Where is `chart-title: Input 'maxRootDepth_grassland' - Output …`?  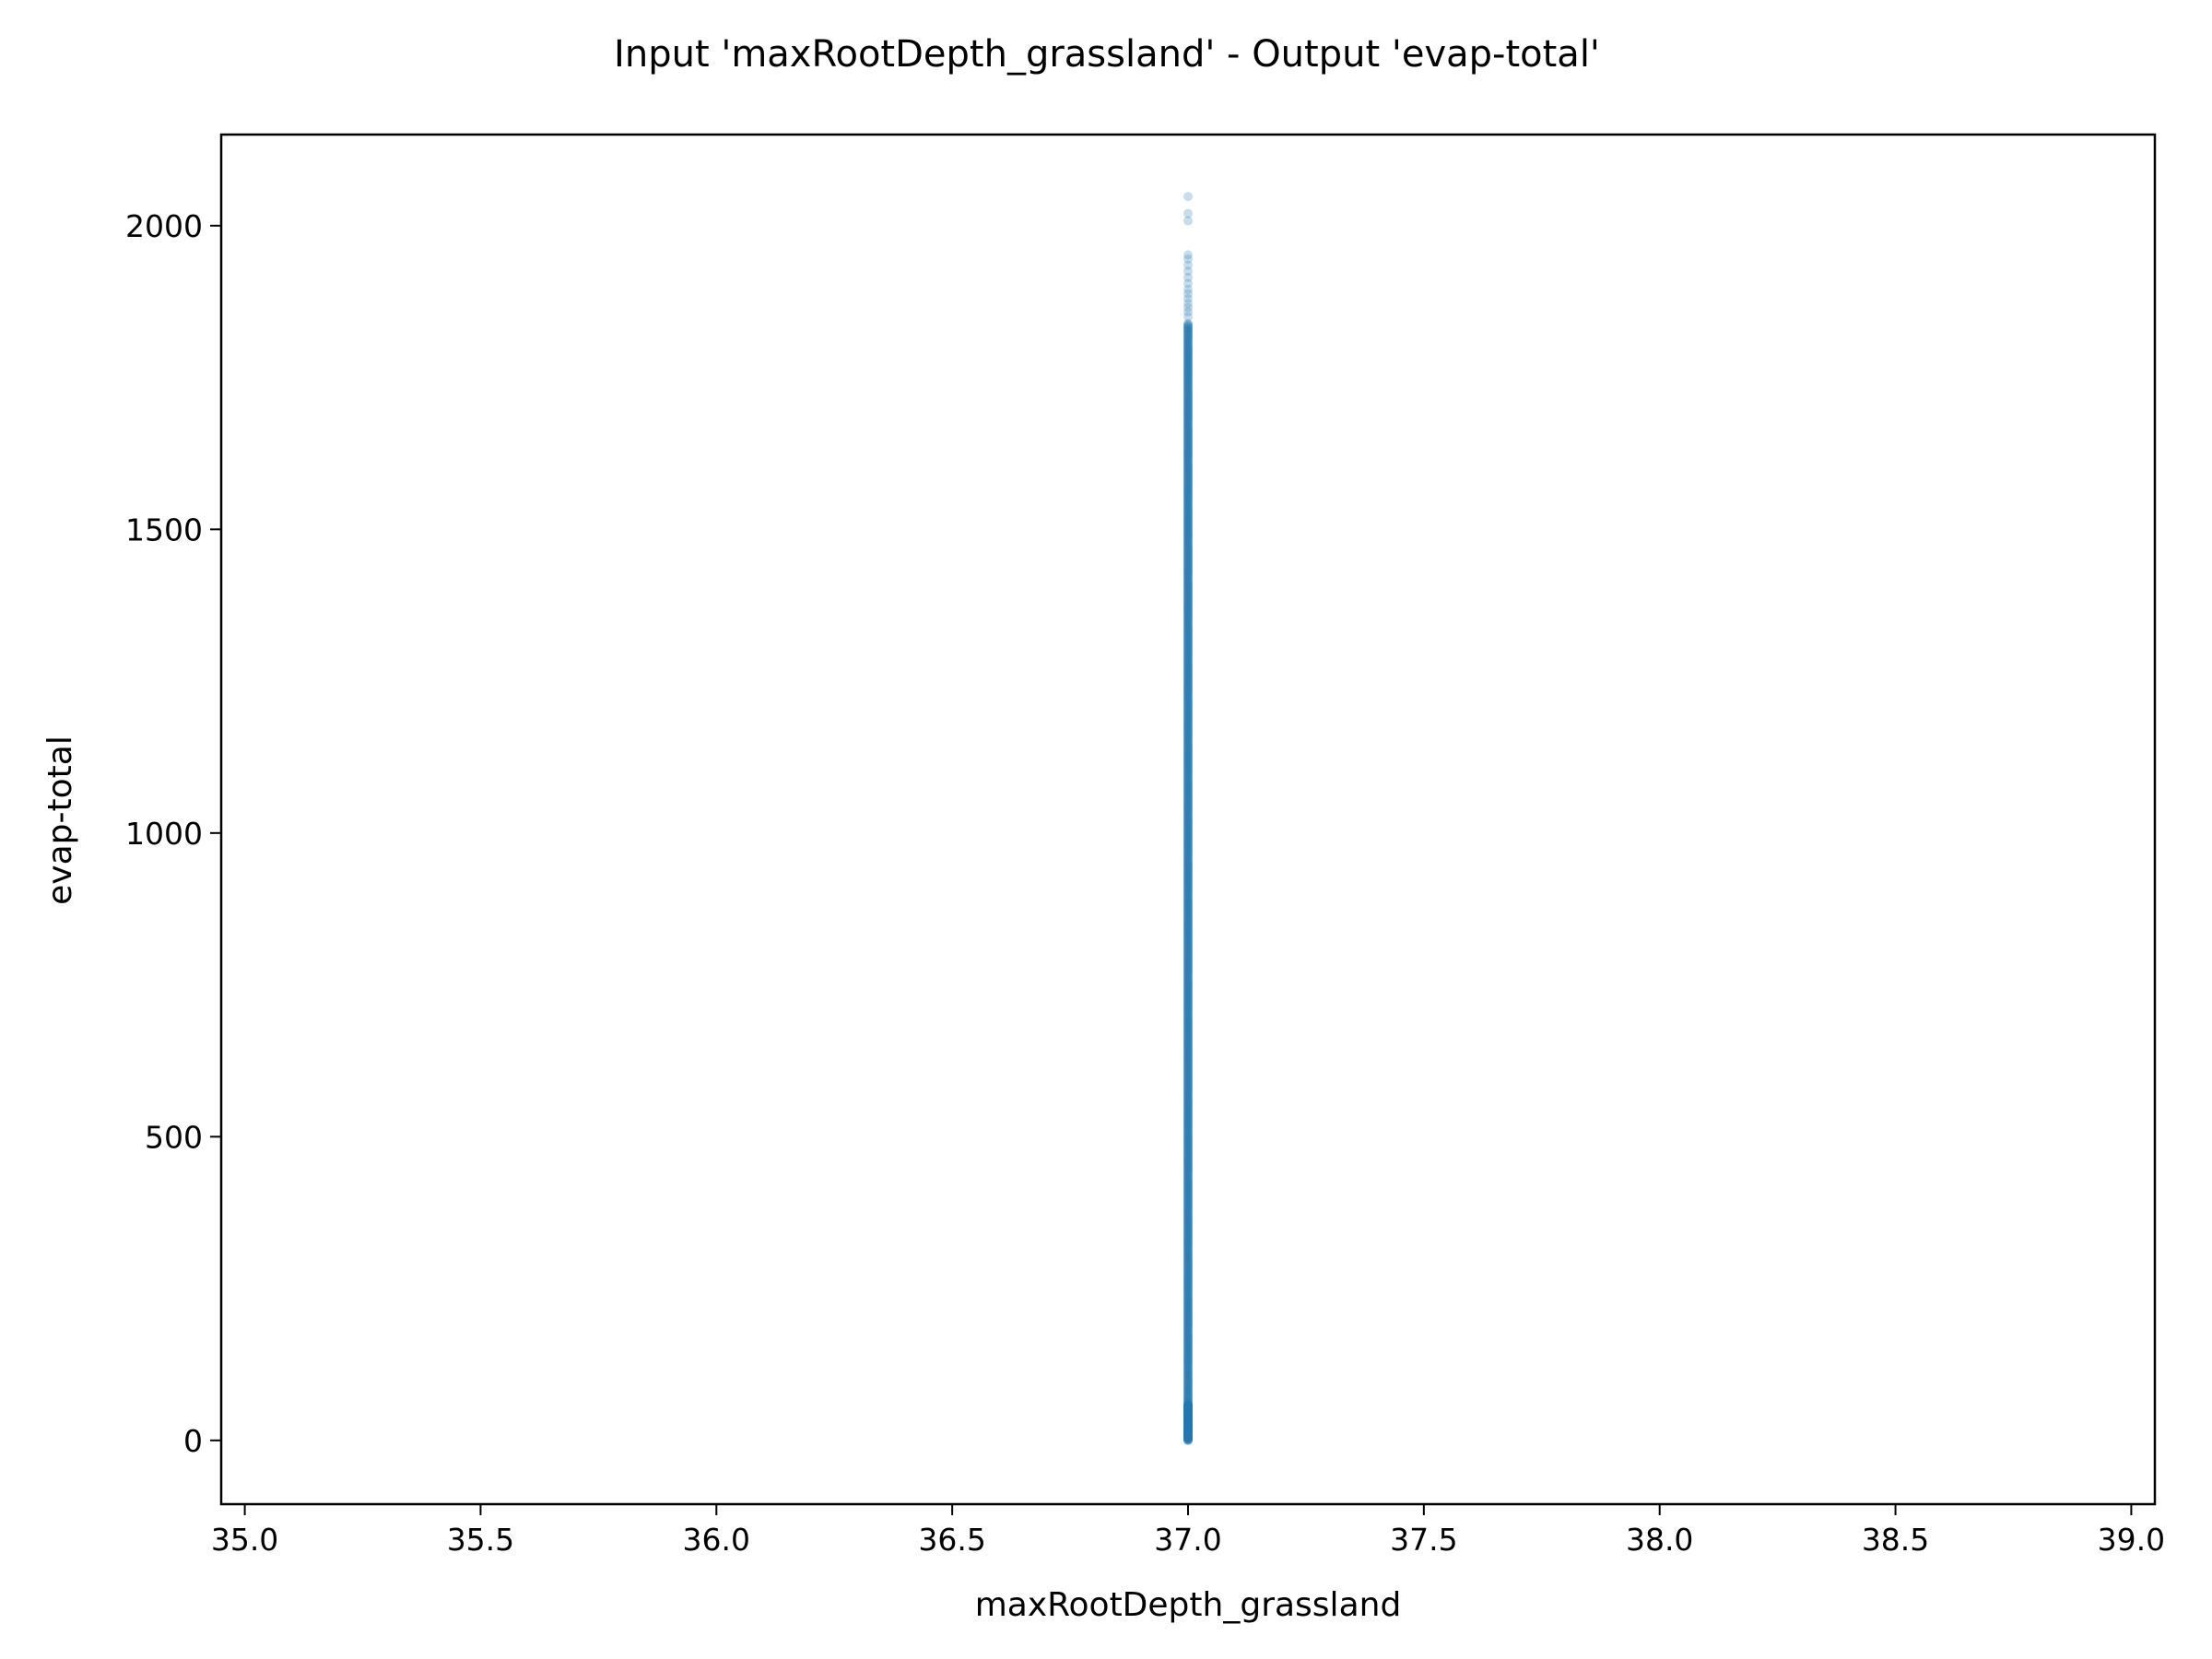 chart-title: Input 'maxRootDepth_grassland' - Output … is located at coordinates (1107, 54).